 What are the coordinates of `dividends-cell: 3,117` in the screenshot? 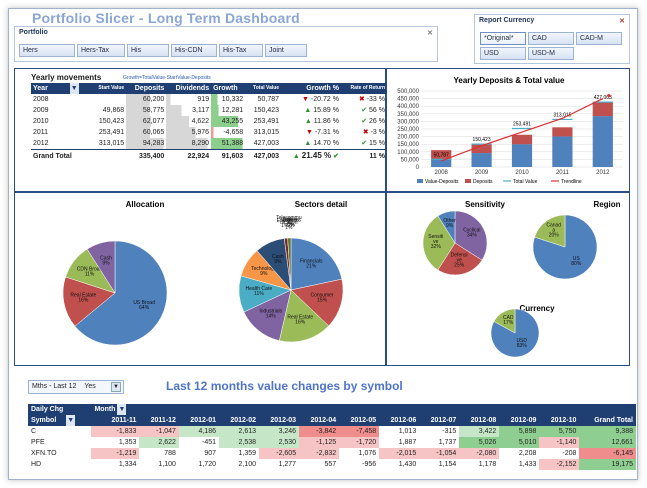 It's located at (189, 110).